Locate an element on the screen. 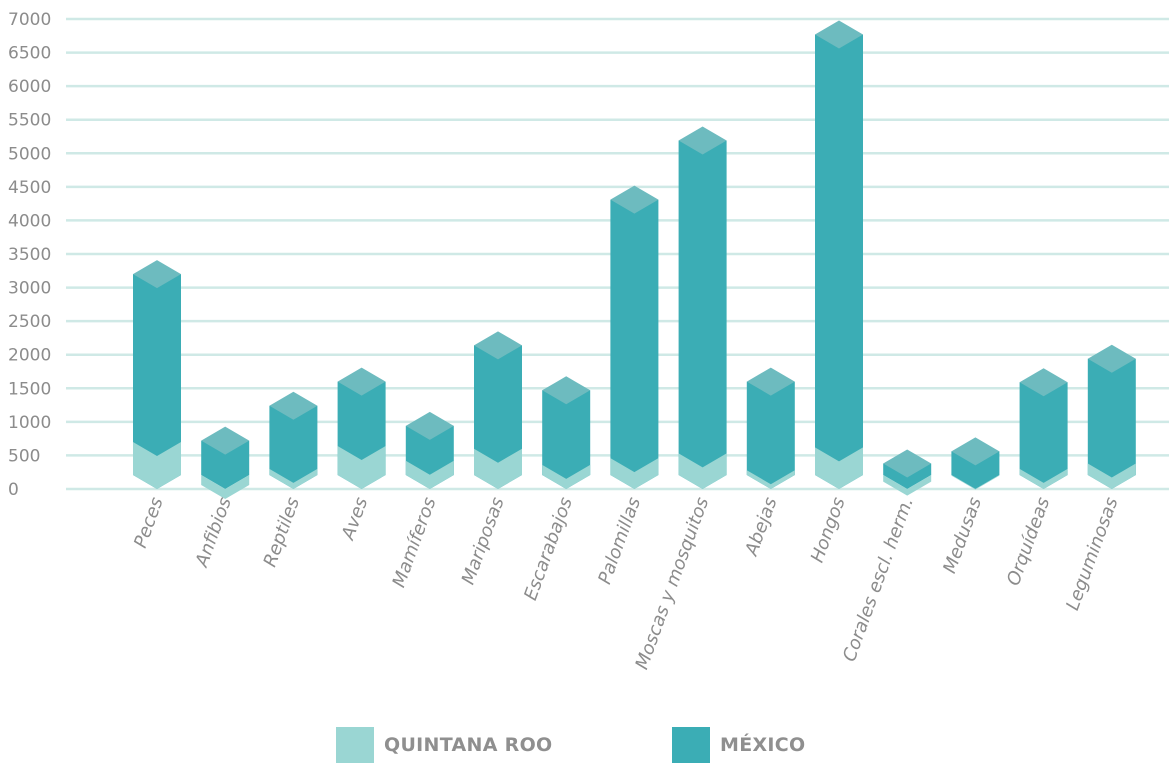  x-category-label: Peces is located at coordinates (149, 523).